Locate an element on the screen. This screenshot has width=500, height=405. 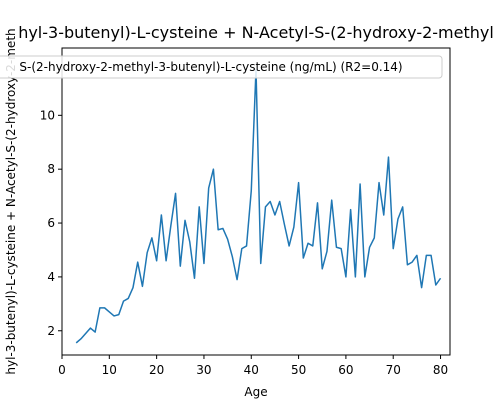
y-tick-label: 6 is located at coordinates (51, 223).